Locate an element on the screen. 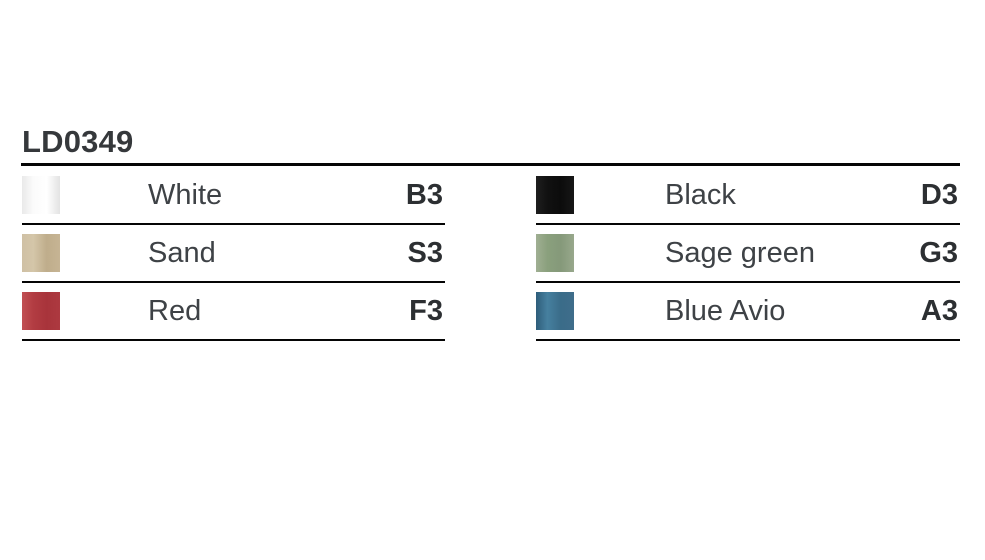 This screenshot has width=985, height=560. color-swatch-blue-avio is located at coordinates (555, 311).